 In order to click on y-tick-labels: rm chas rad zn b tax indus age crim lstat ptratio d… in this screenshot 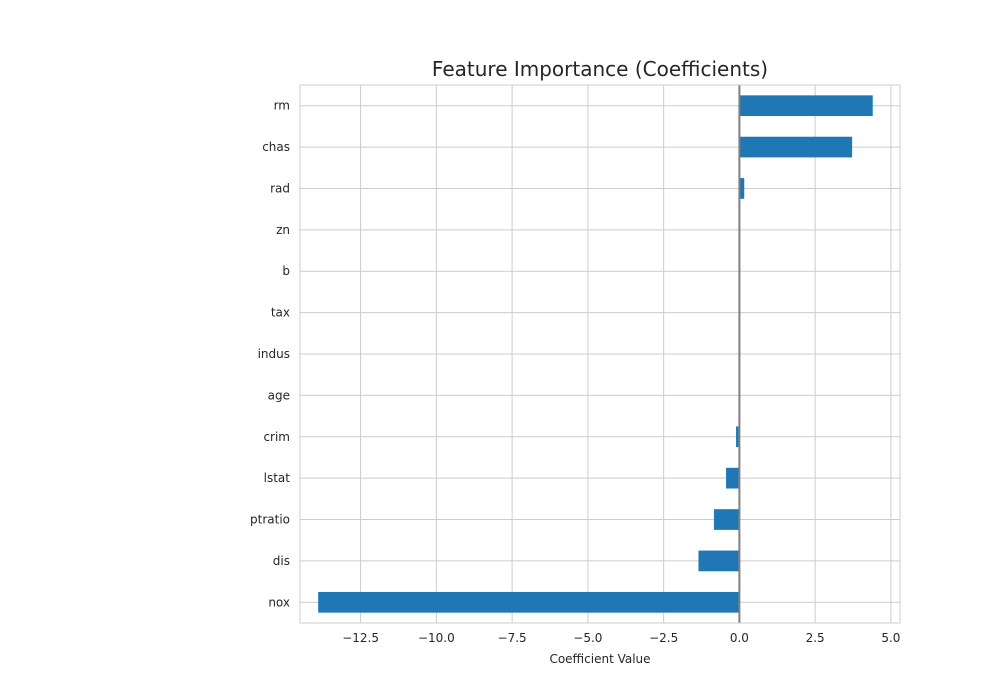, I will do `click(270, 354)`.